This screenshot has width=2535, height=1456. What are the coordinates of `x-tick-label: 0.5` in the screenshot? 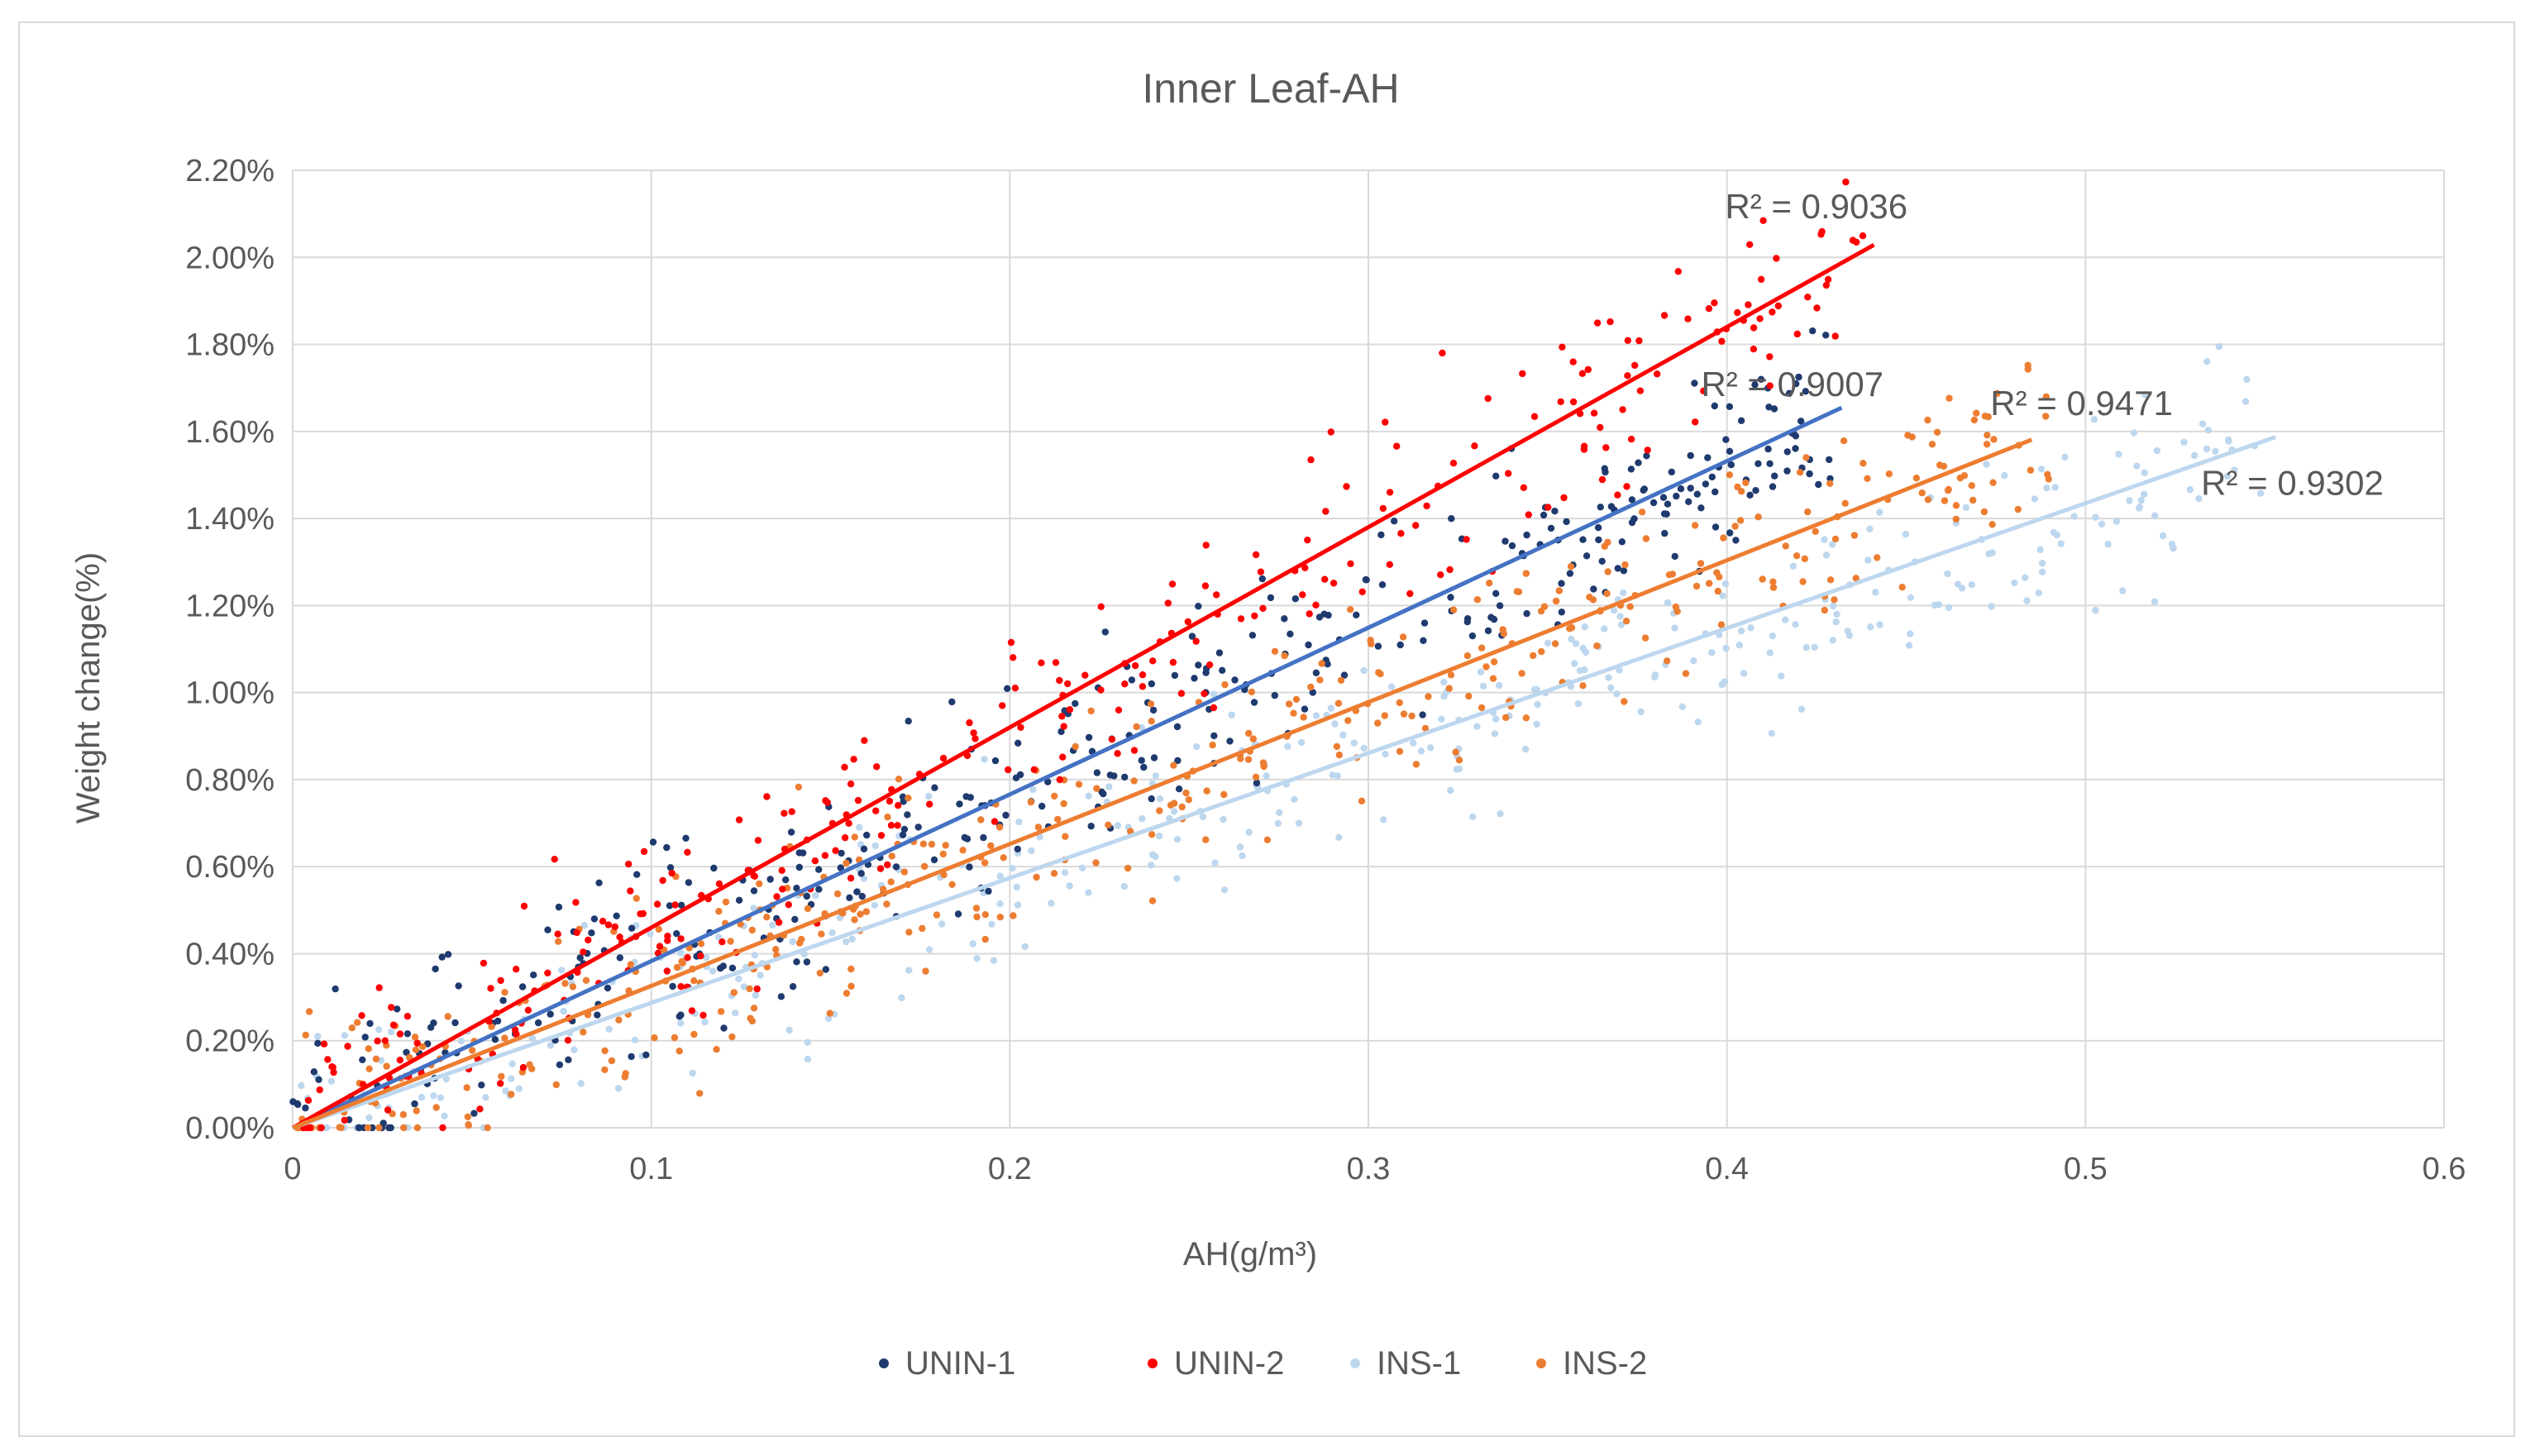 It's located at (2086, 1169).